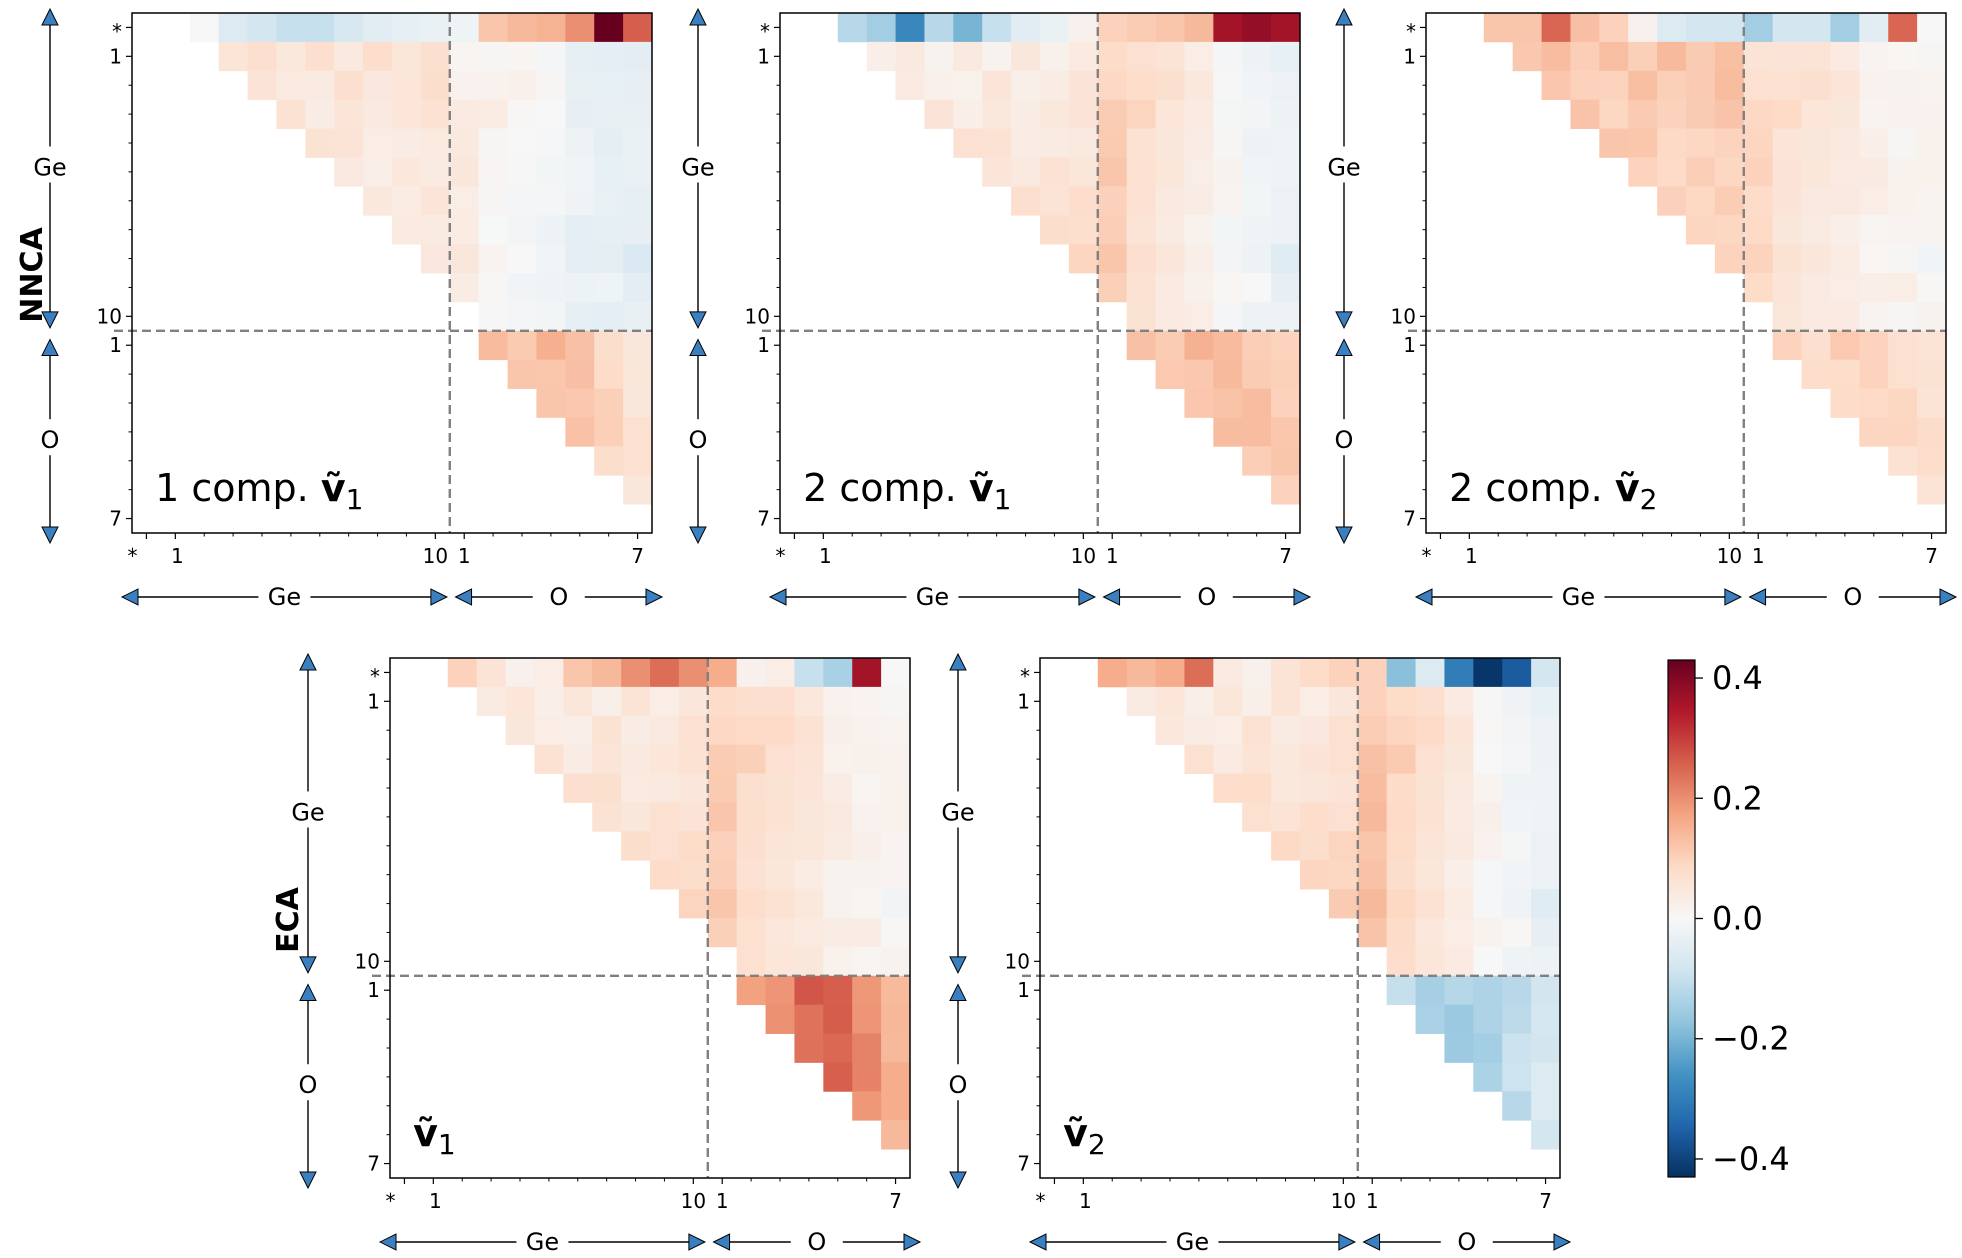 The width and height of the screenshot is (1962, 1258). What do you see at coordinates (638, 259) in the screenshot?
I see `heatmap-cell-Ge8-O7` at bounding box center [638, 259].